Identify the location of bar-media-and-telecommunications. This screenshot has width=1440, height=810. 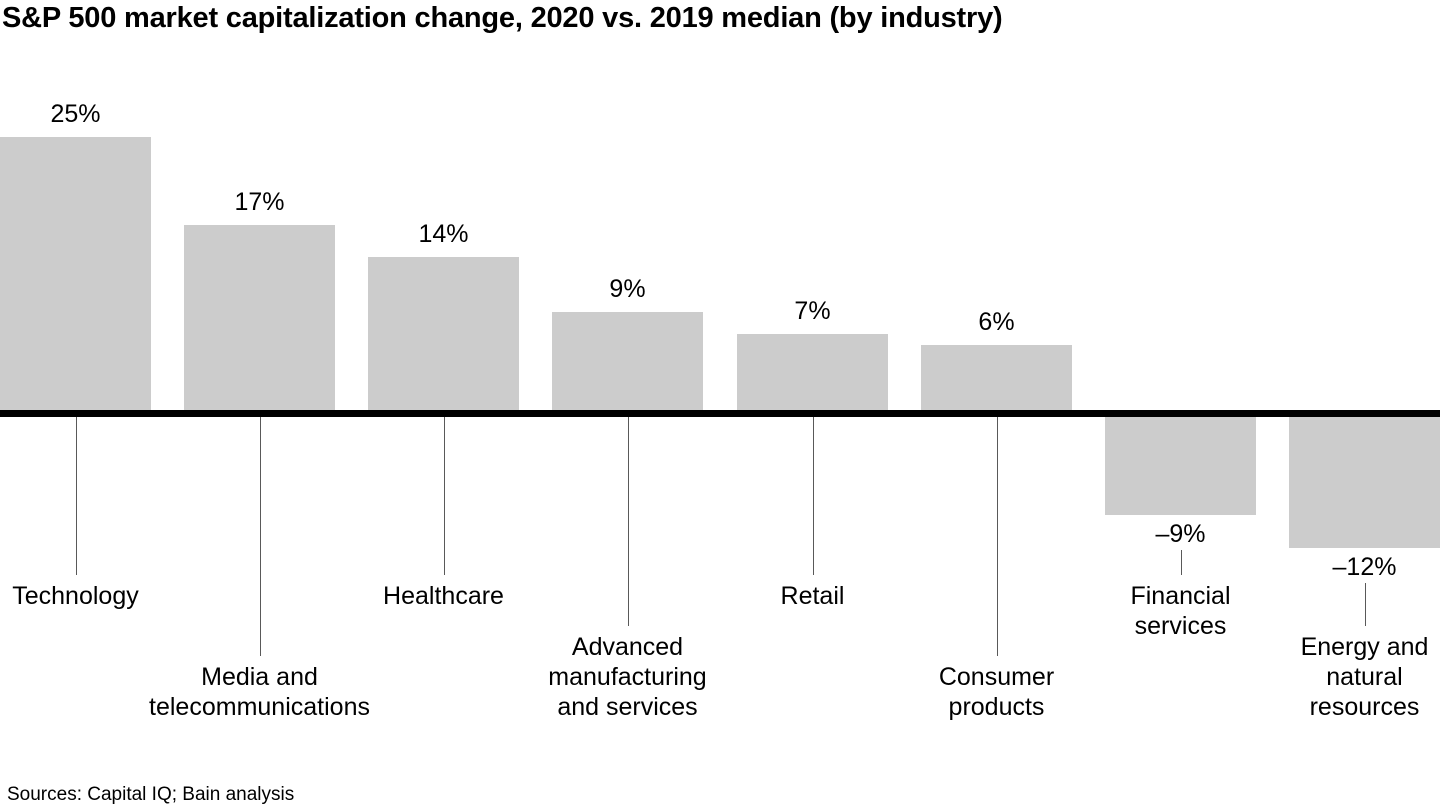
(259, 317).